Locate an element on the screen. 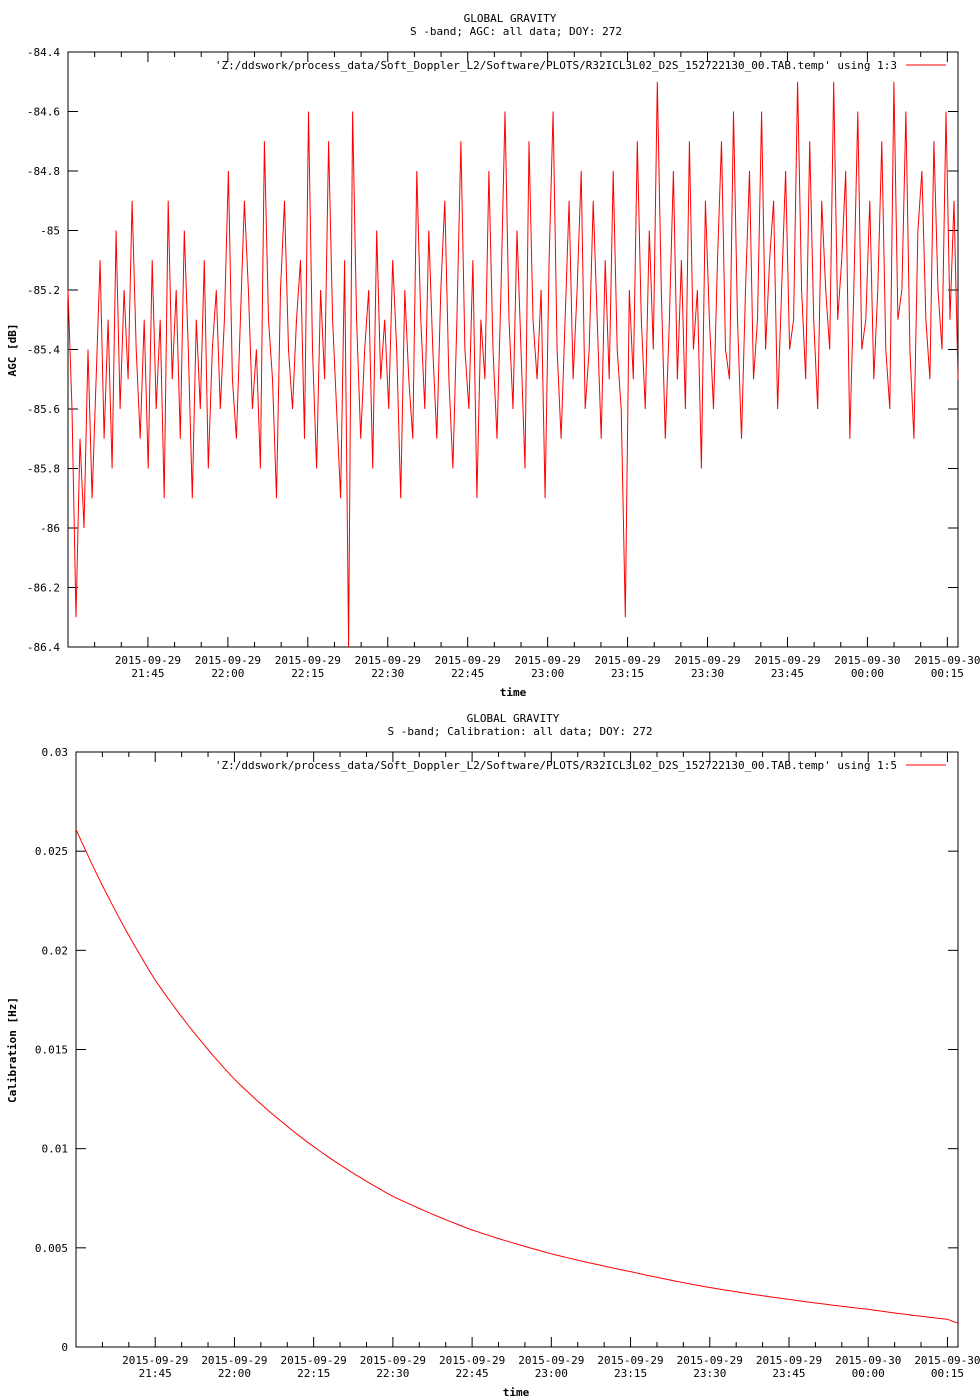 This screenshot has height=1400, width=980. y-tick-label: -85.4 is located at coordinates (43, 350).